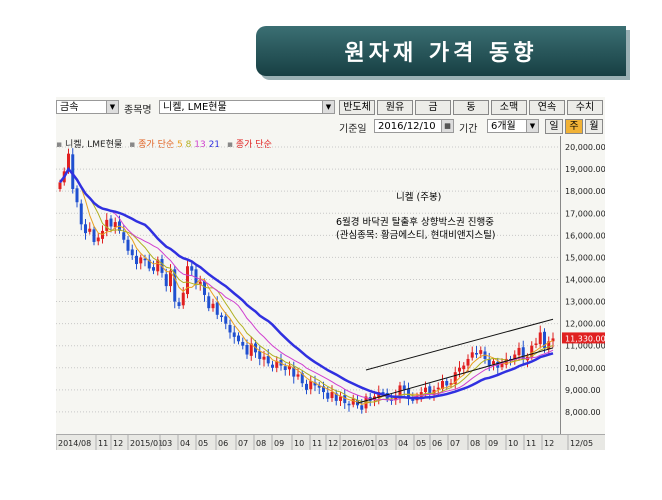 This screenshot has width=662, height=500. What do you see at coordinates (261, 443) in the screenshot?
I see `x-tick-label: 08` at bounding box center [261, 443].